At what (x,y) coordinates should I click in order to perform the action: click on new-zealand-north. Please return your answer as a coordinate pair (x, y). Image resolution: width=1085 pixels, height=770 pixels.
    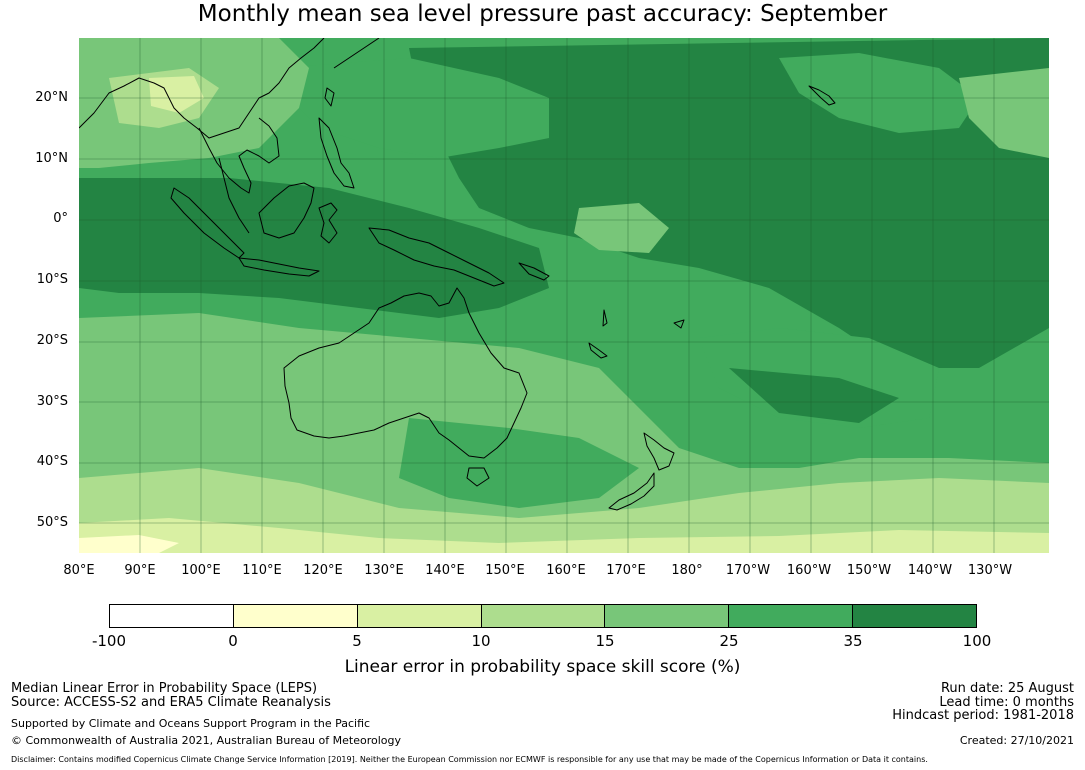
    Looking at the image, I should click on (659, 451).